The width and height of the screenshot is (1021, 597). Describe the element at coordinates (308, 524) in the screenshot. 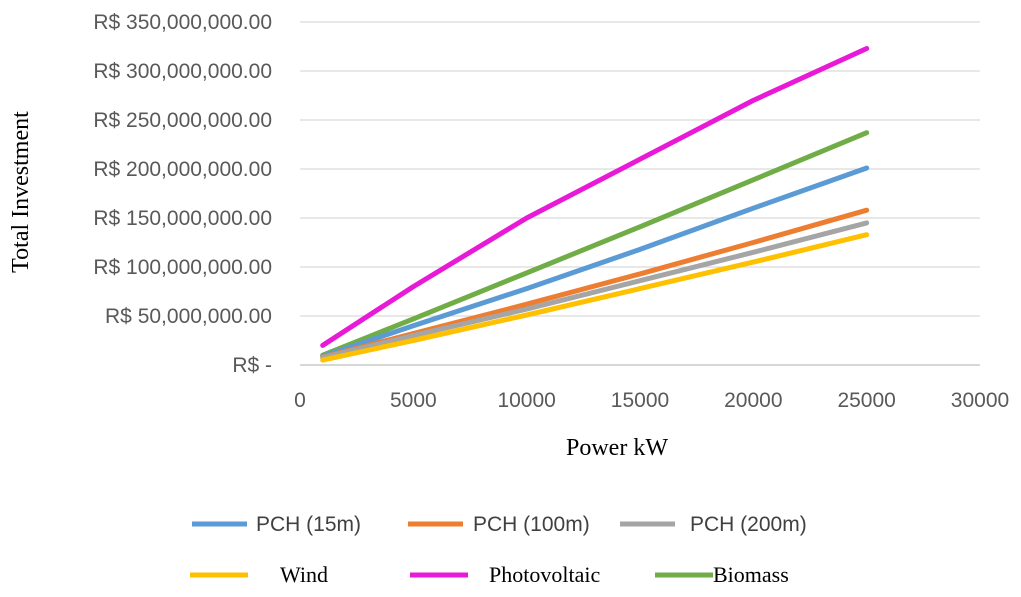

I see `legend-label: PCH (15m)` at that location.